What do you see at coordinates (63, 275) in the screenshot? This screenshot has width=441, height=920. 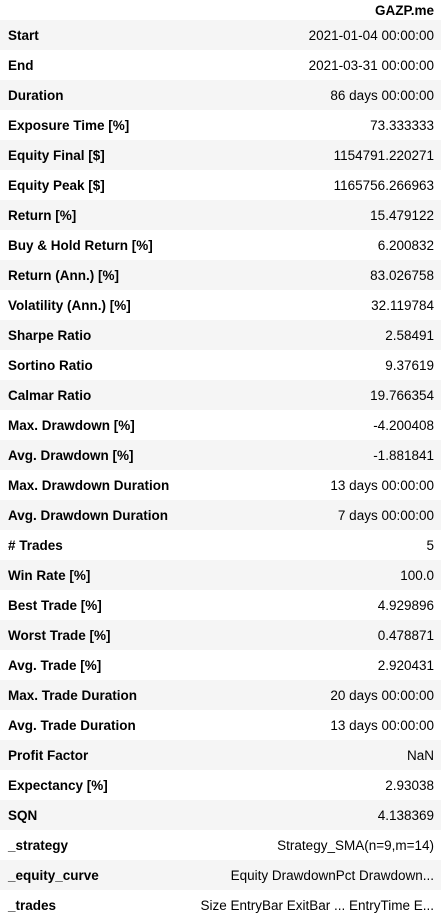 I see `row-label: Return (Ann.) [%]` at bounding box center [63, 275].